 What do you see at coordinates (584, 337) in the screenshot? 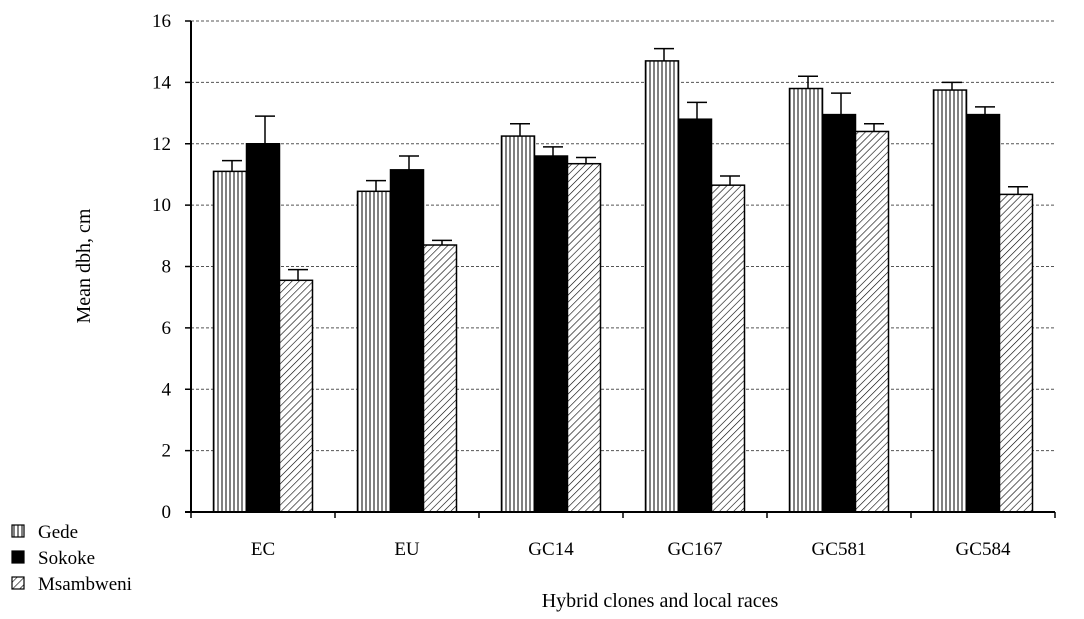
I see `bar-msambweni-gc14` at bounding box center [584, 337].